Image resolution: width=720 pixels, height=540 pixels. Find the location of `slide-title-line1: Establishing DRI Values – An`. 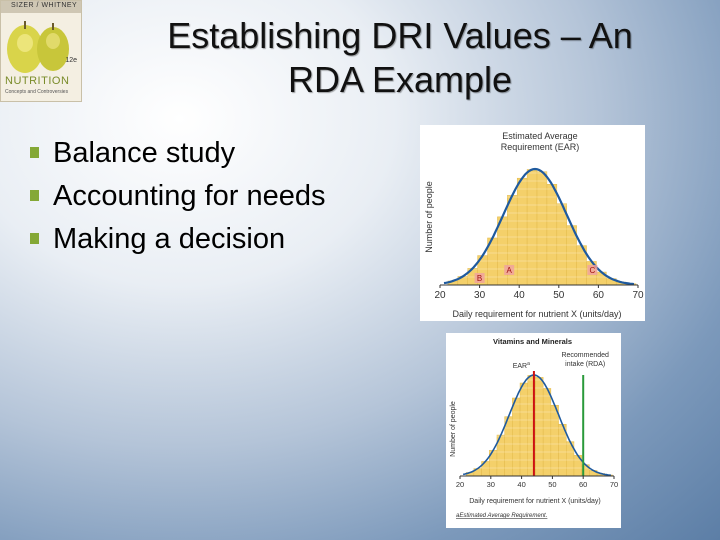

slide-title-line1: Establishing DRI Values – An is located at coordinates (400, 35).